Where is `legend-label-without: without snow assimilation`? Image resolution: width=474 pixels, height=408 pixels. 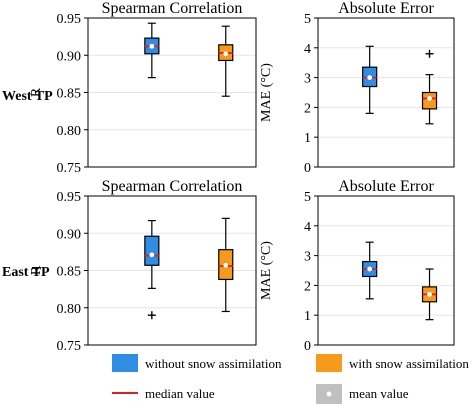
legend-label-without: without snow assimilation is located at coordinates (213, 363).